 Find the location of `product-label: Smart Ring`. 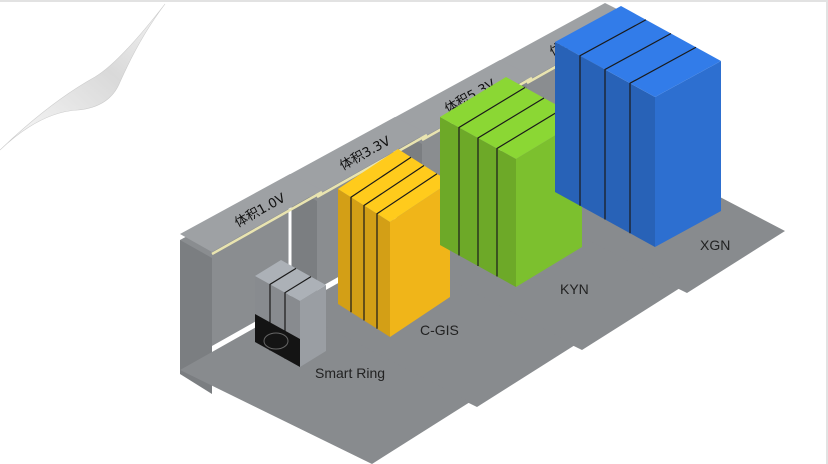

product-label: Smart Ring is located at coordinates (350, 373).